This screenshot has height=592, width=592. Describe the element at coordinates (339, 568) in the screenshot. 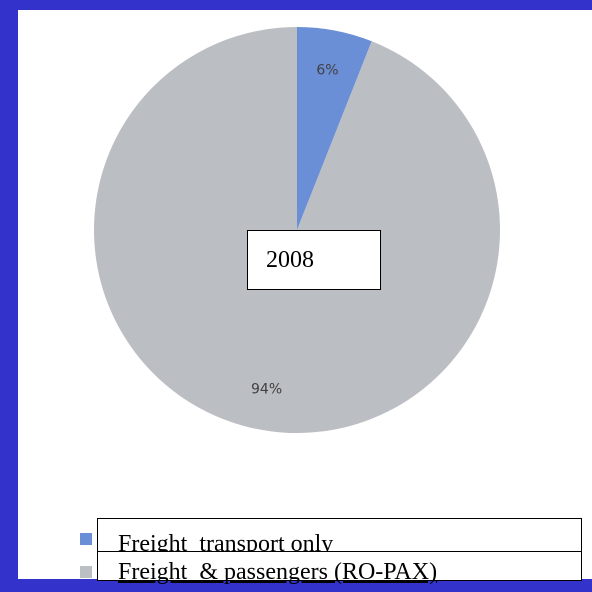

I see `legend-label: Freight & passengers (RO-PAX)` at that location.